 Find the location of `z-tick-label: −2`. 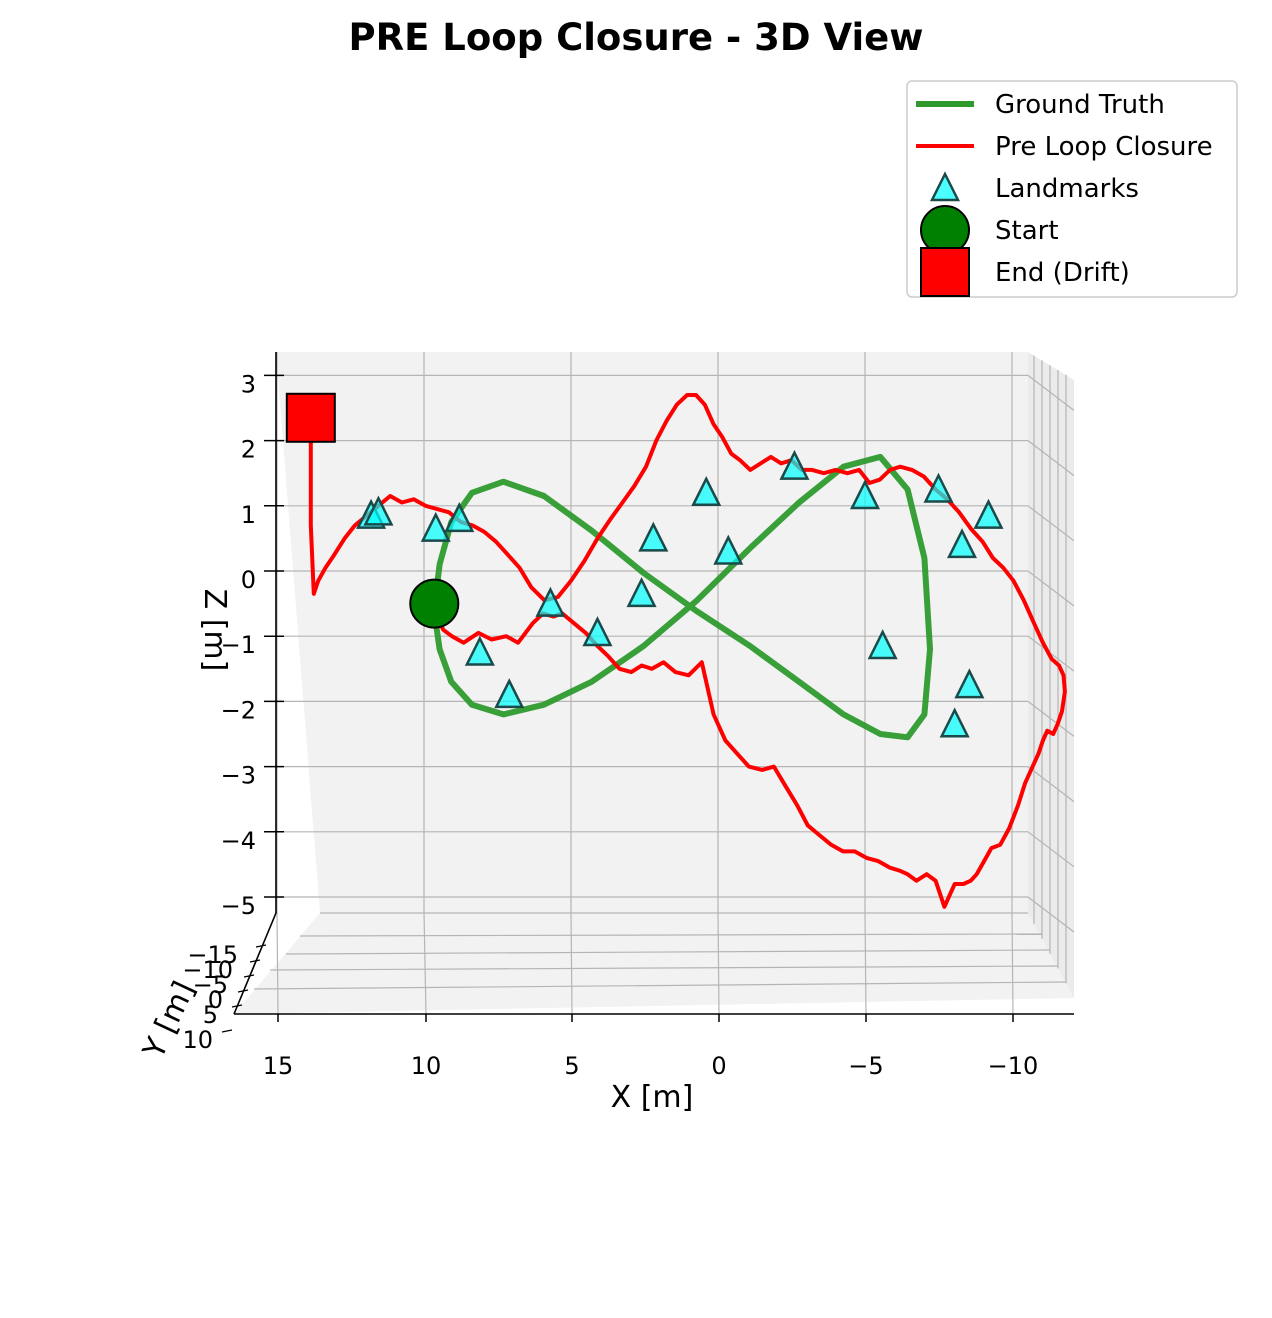

z-tick-label: −2 is located at coordinates (238, 710).